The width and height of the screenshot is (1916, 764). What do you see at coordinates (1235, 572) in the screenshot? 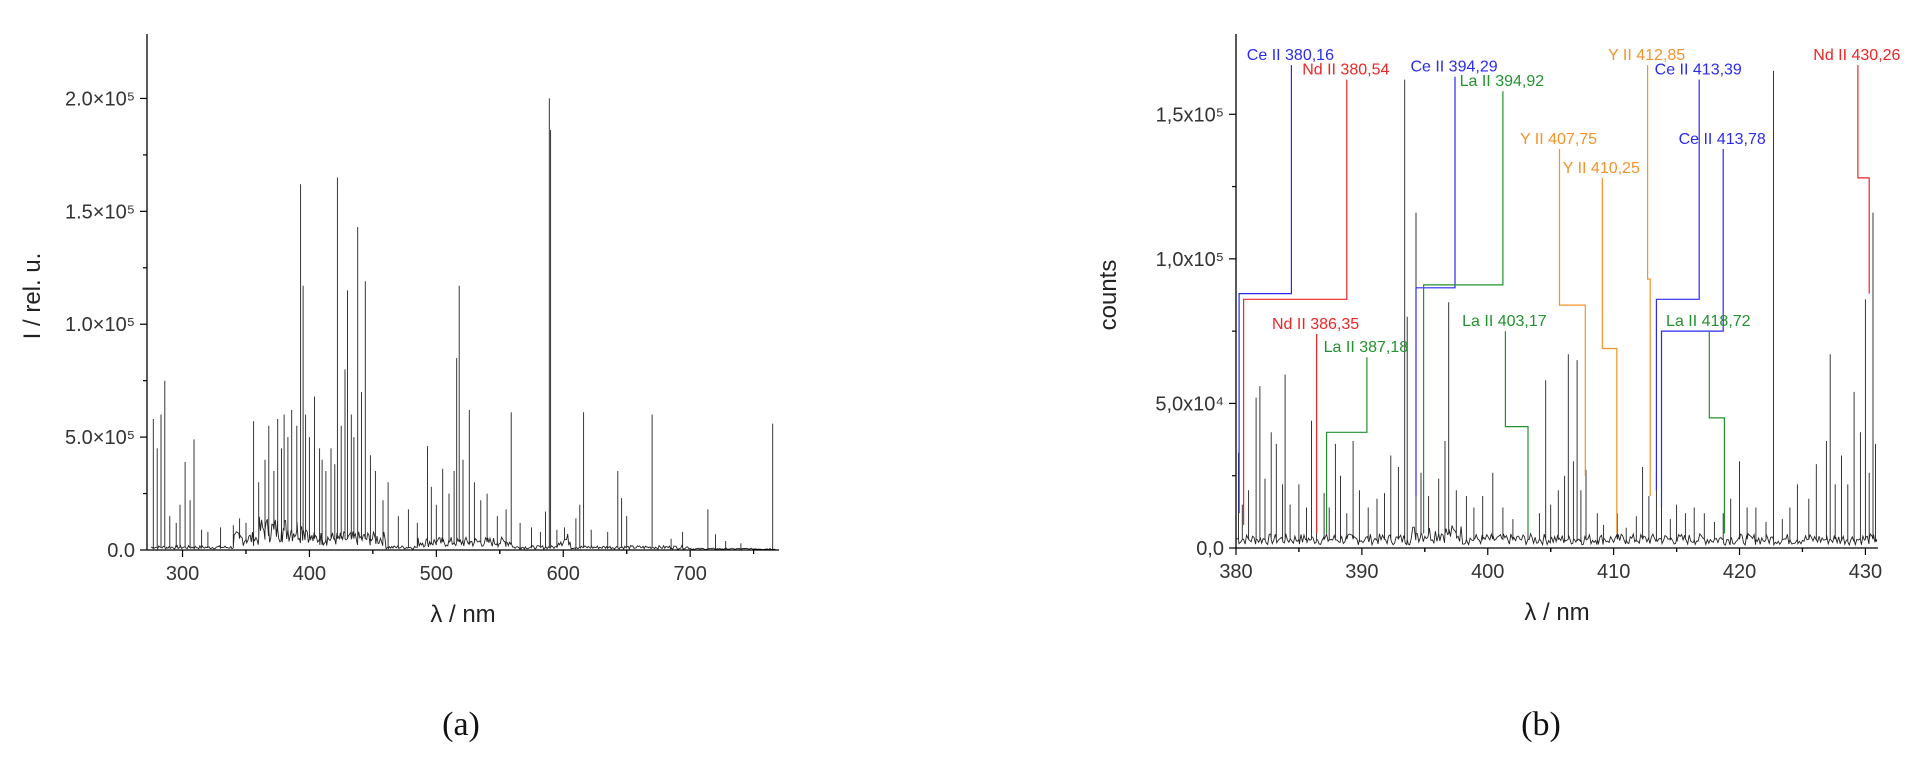
I see `x-tick-label: 380` at bounding box center [1235, 572].